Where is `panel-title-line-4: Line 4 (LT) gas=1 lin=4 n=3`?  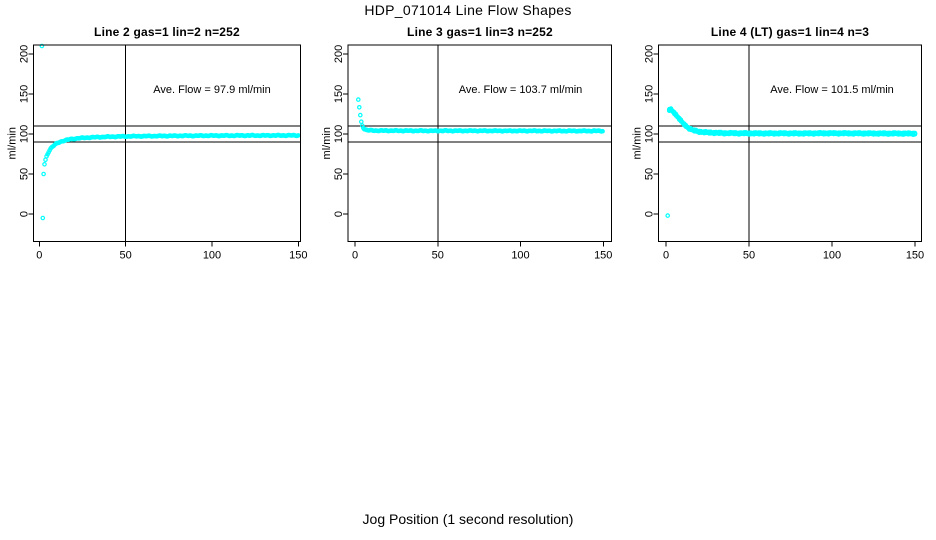
panel-title-line-4: Line 4 (LT) gas=1 lin=4 n=3 is located at coordinates (790, 32).